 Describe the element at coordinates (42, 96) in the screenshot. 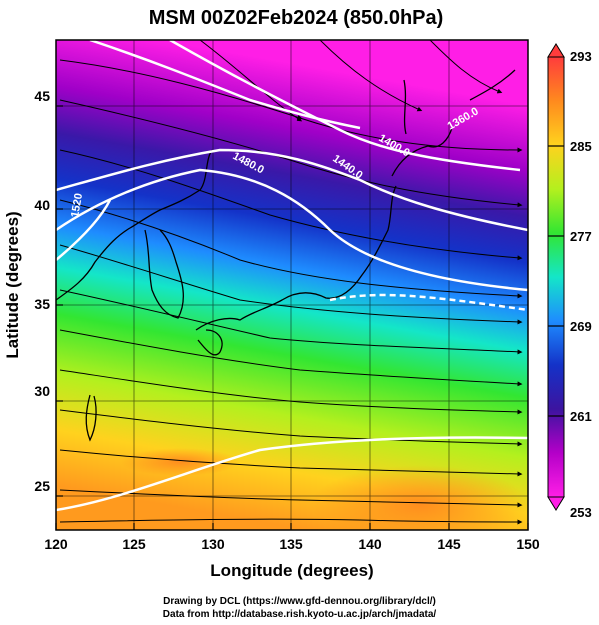

I see `y-tick-45: 45` at that location.